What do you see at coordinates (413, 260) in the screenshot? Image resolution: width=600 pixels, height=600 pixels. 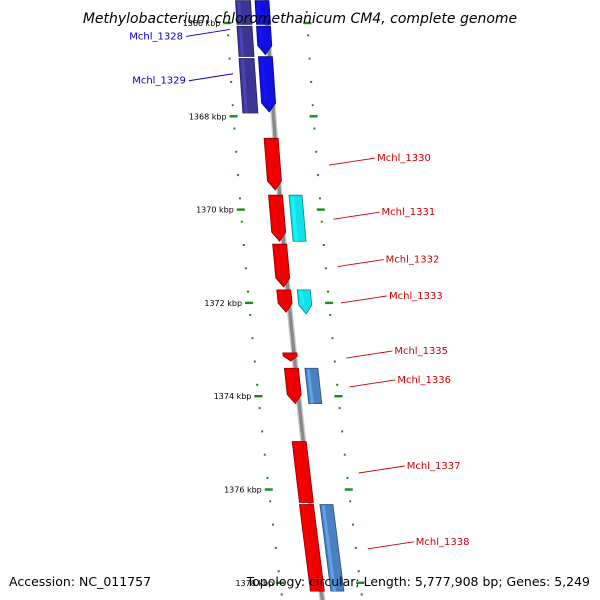 I see `gene-label: Mchl_1332` at bounding box center [413, 260].